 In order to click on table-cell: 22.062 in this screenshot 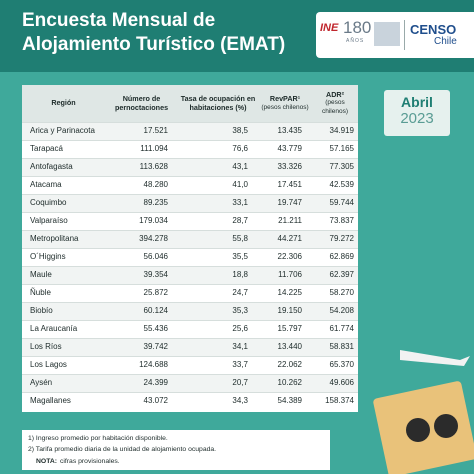, I will do `click(289, 364)`.